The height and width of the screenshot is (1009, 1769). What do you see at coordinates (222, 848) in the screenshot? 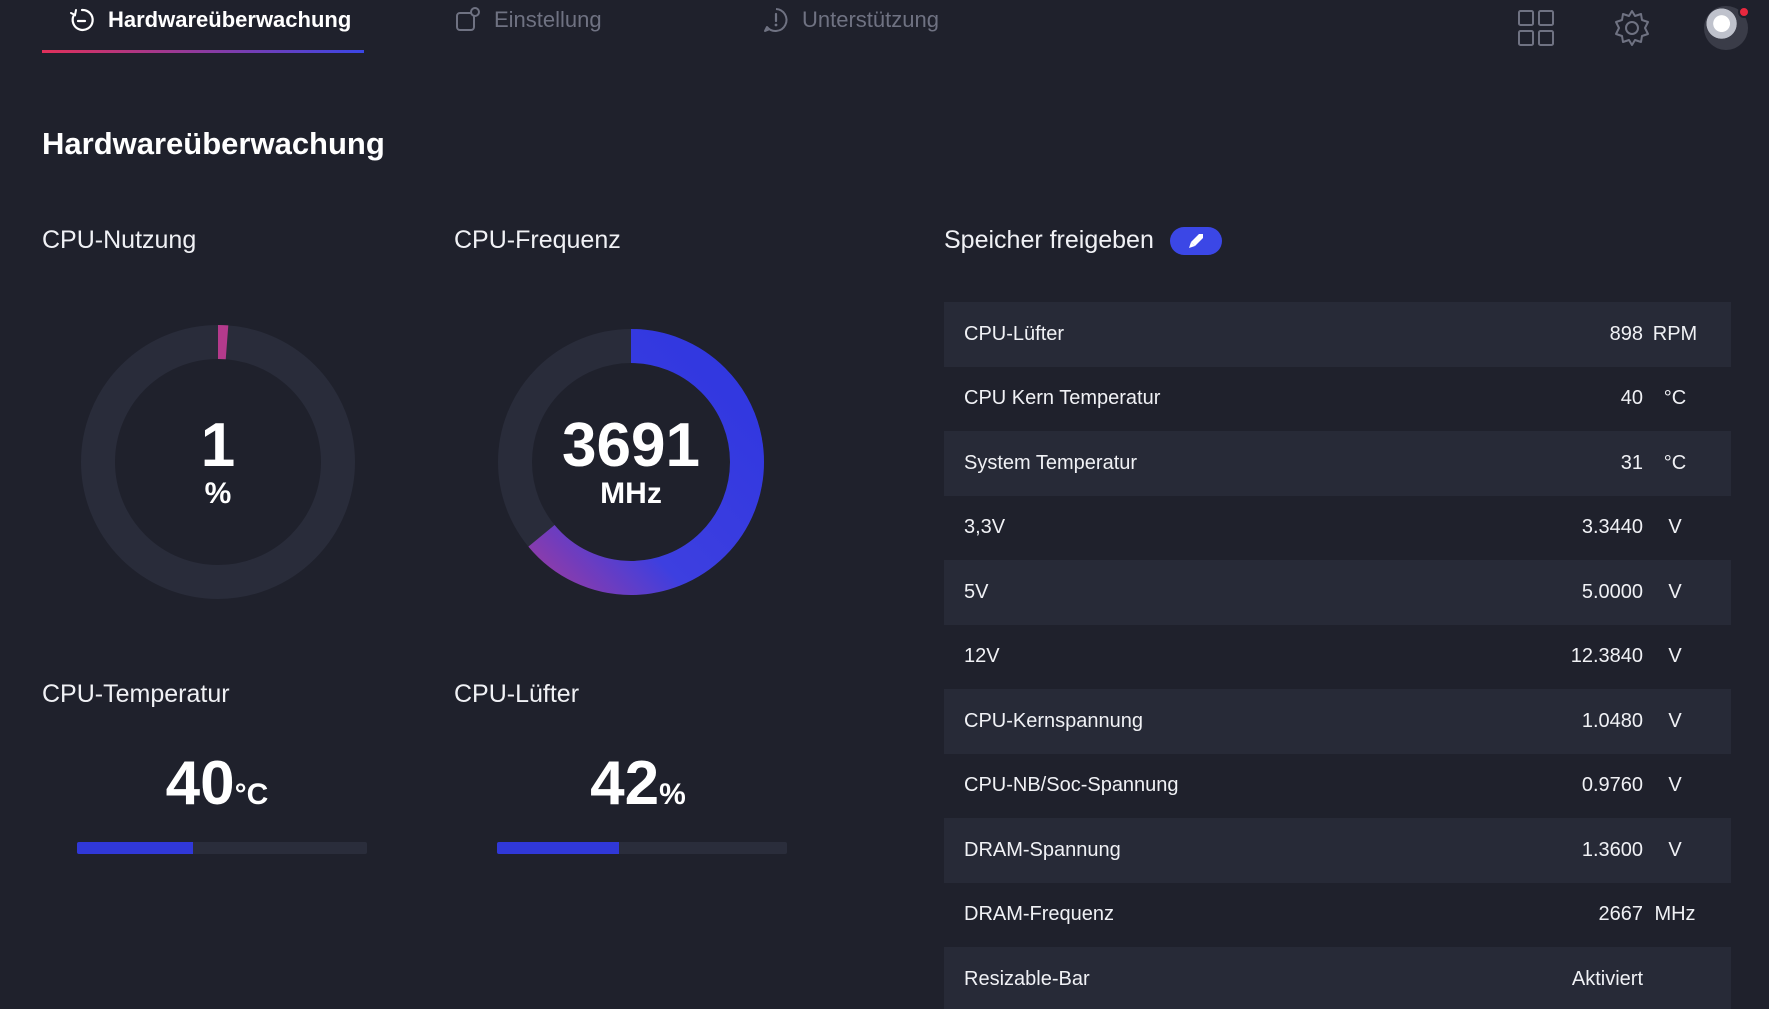
I see `cpu-temperature-bar` at bounding box center [222, 848].